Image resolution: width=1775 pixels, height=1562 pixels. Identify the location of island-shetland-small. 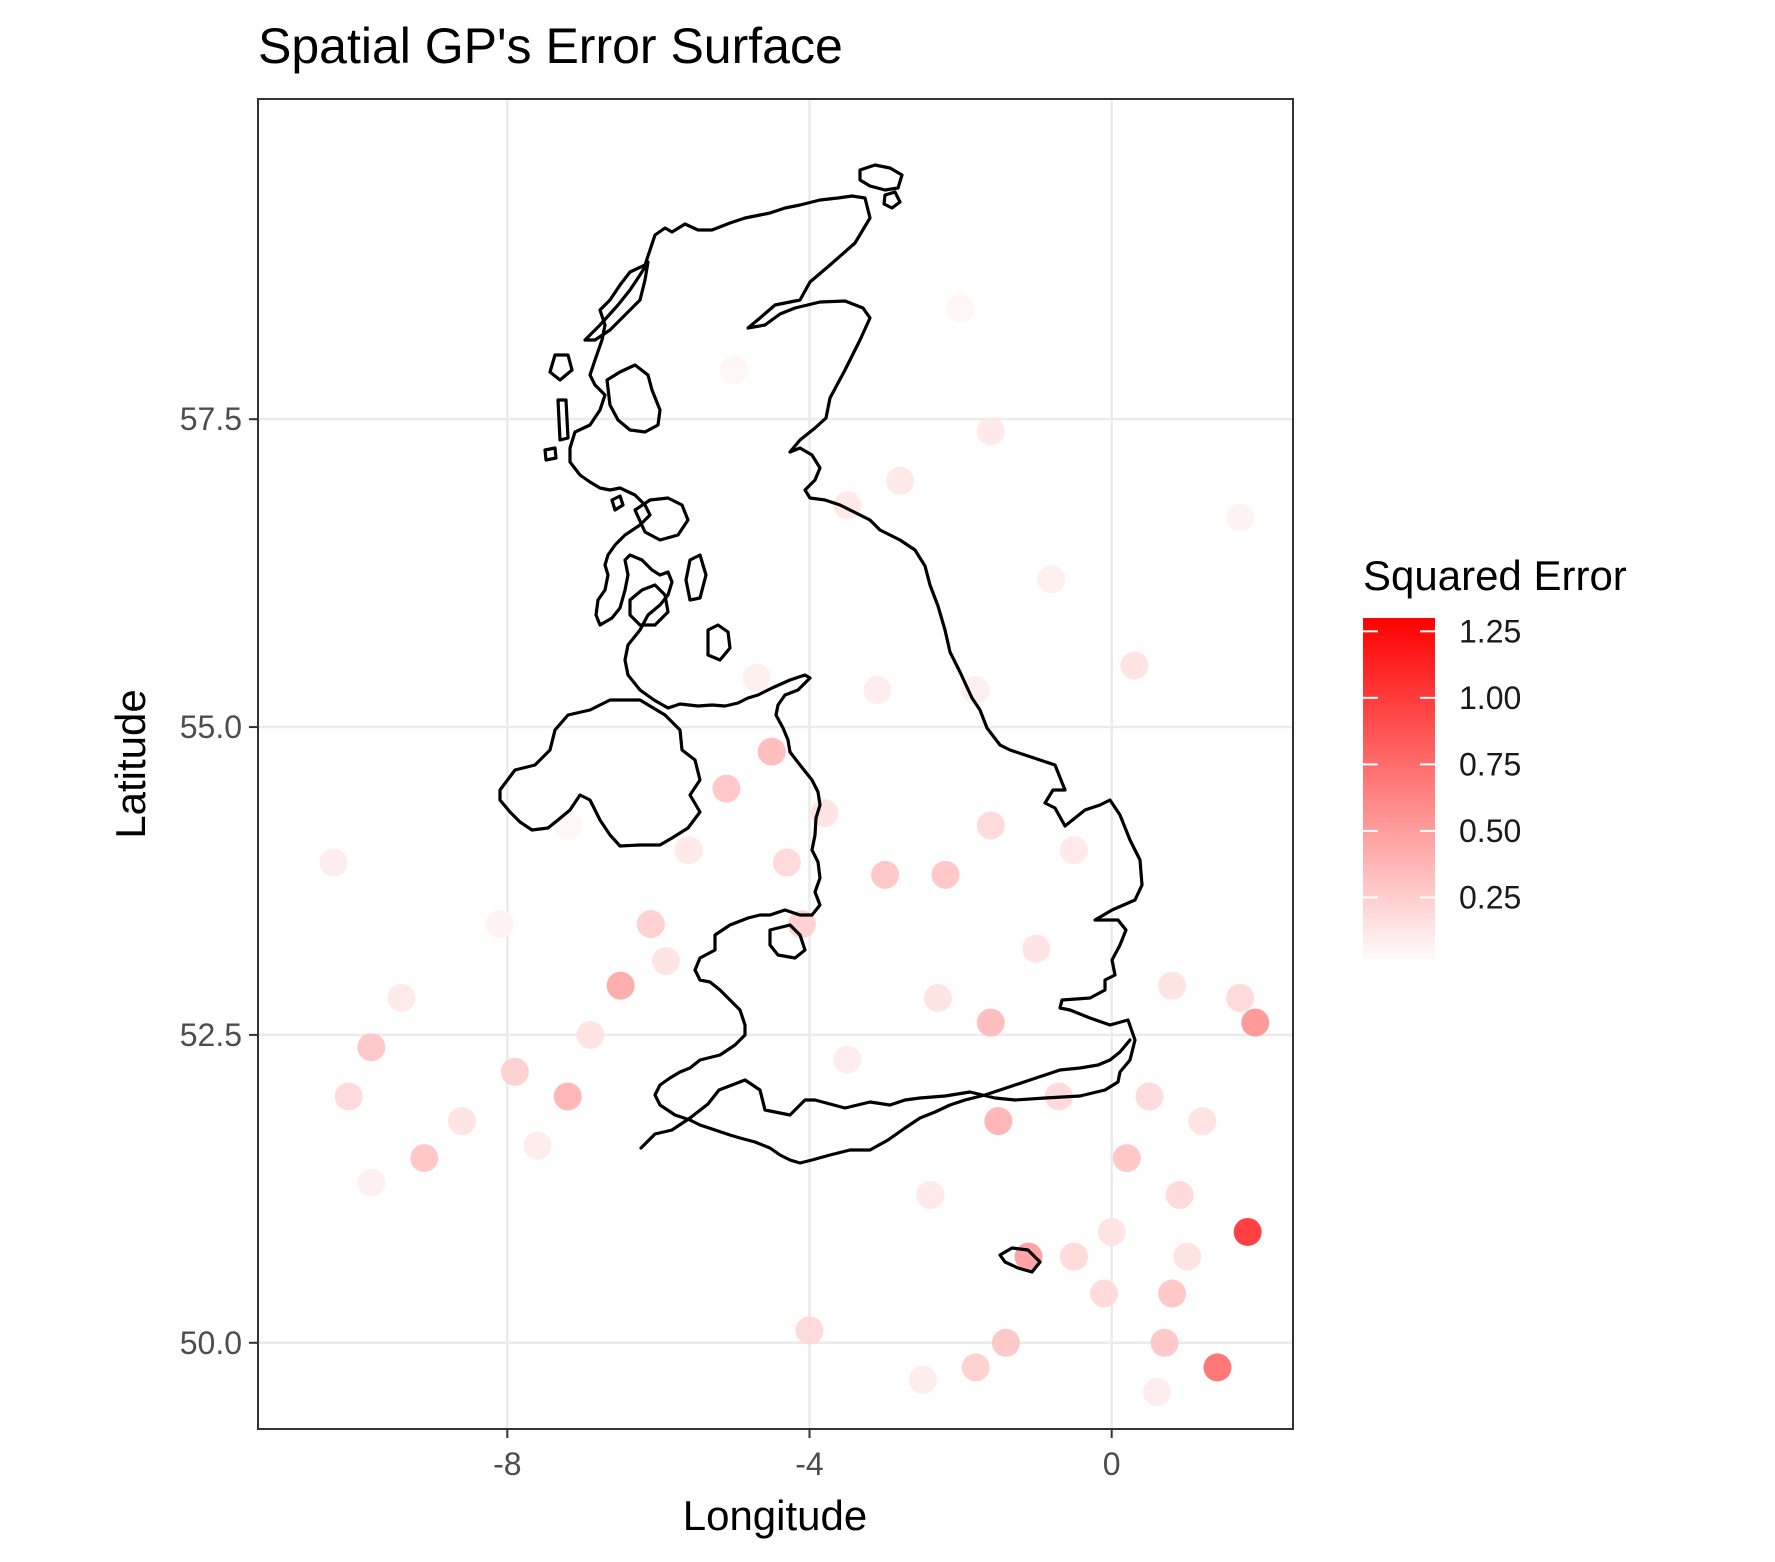
(892, 200).